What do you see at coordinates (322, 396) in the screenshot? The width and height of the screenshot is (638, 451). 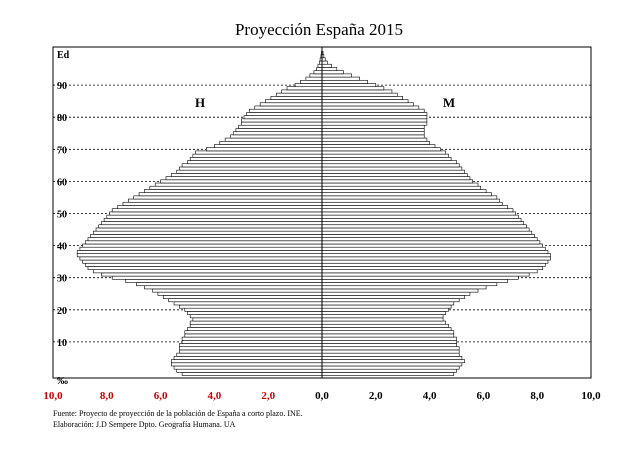 I see `x-axis-ticks: 10,0 8,0 6,0 4,0 2,0 0,0 2,0 4,0 6,0 8,0 10,0` at bounding box center [322, 396].